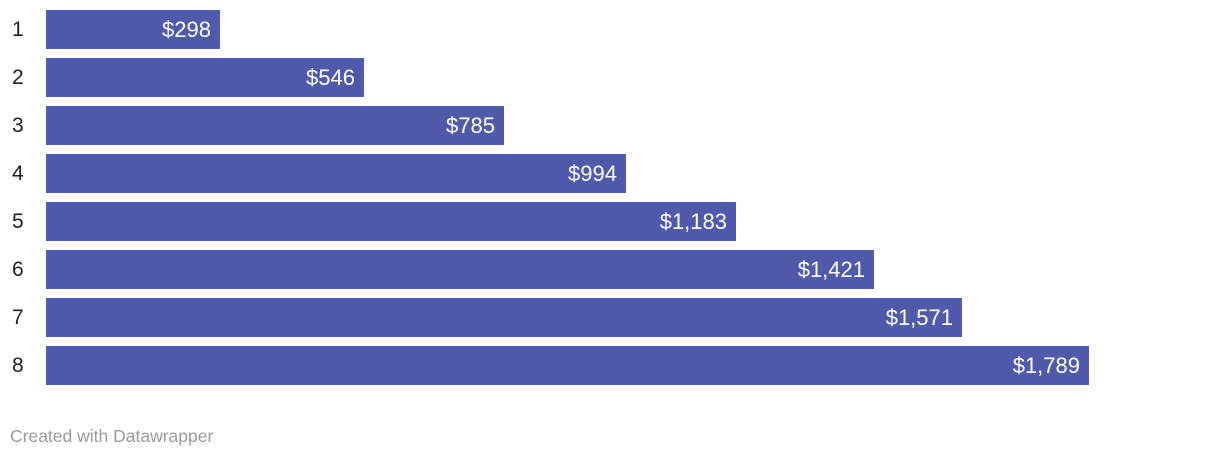 The height and width of the screenshot is (462, 1220). What do you see at coordinates (693, 221) in the screenshot?
I see `value-label: $1,183` at bounding box center [693, 221].